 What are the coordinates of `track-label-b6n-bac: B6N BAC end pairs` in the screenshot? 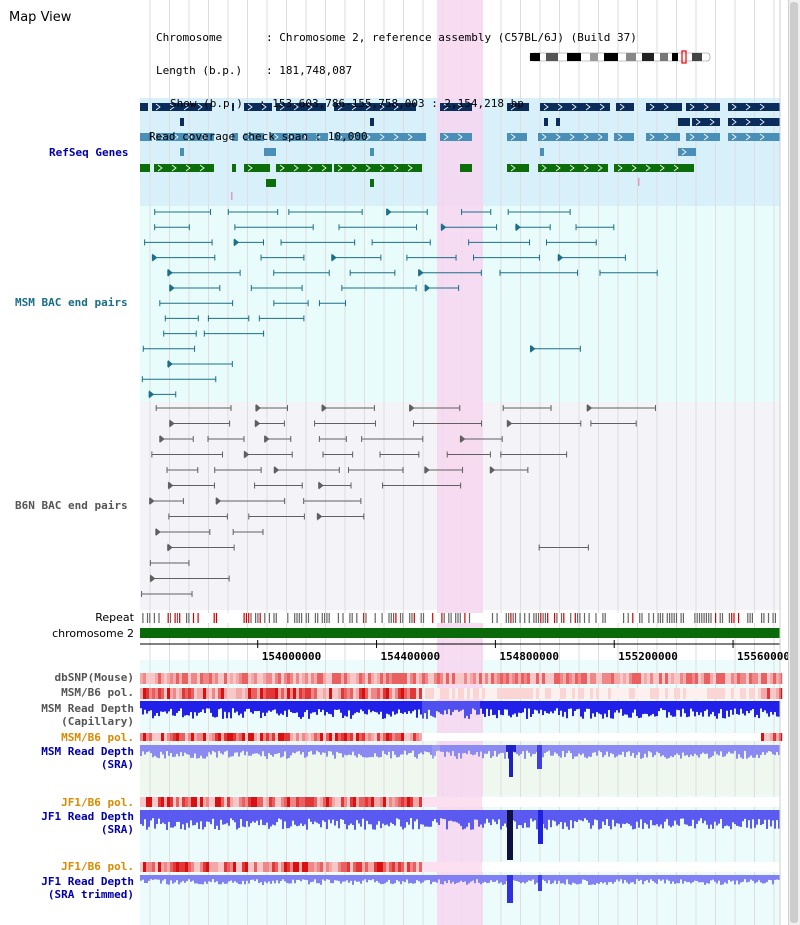 It's located at (71, 505).